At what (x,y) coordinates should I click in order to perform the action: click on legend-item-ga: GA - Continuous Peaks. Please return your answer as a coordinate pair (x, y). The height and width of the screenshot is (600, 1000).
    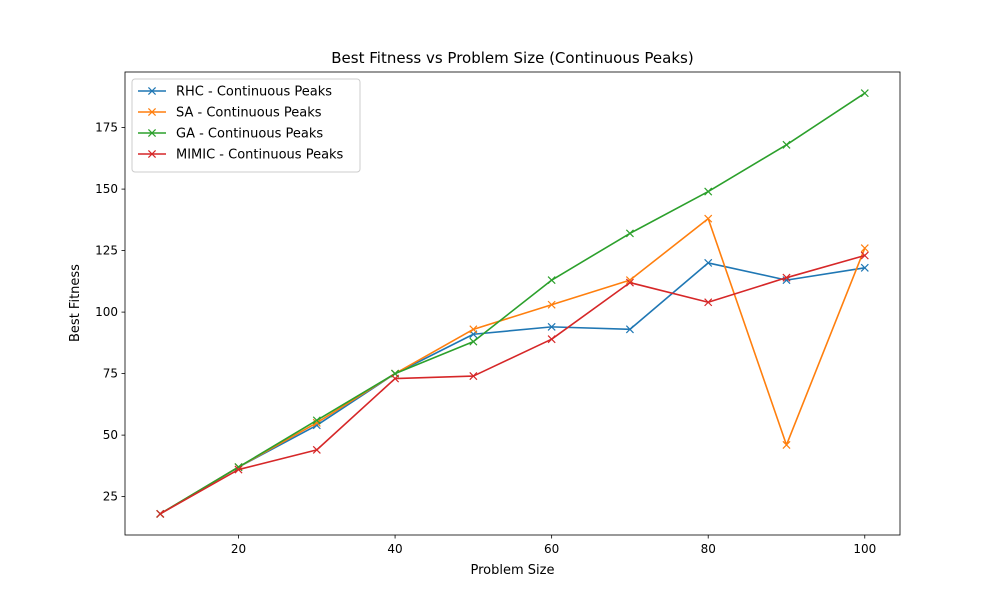
    Looking at the image, I should click on (230, 134).